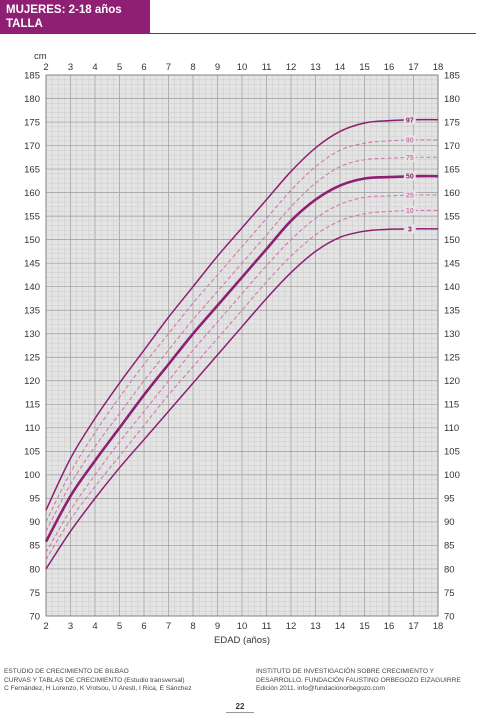 The height and width of the screenshot is (714, 480). What do you see at coordinates (32, 122) in the screenshot?
I see `y-tick-label-left: 175` at bounding box center [32, 122].